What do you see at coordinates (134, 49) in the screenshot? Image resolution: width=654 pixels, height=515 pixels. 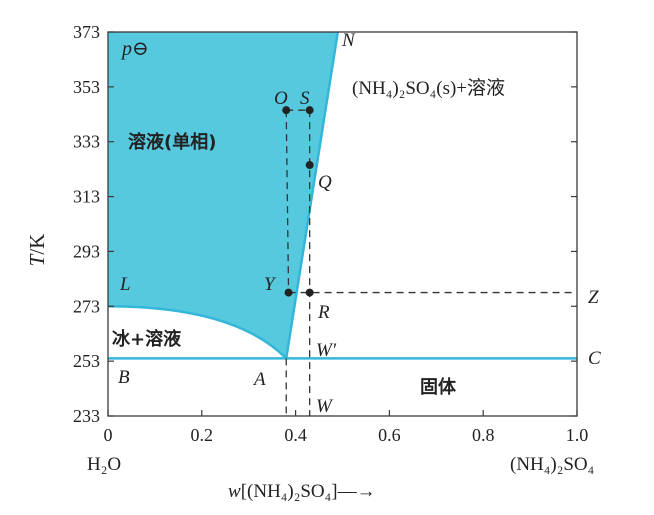 I see `pressure-label: p⊖` at bounding box center [134, 49].